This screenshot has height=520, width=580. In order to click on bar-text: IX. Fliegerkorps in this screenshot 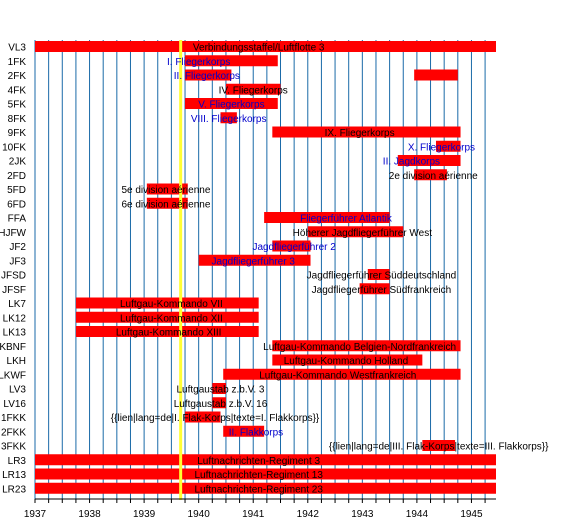, I will do `click(360, 133)`.